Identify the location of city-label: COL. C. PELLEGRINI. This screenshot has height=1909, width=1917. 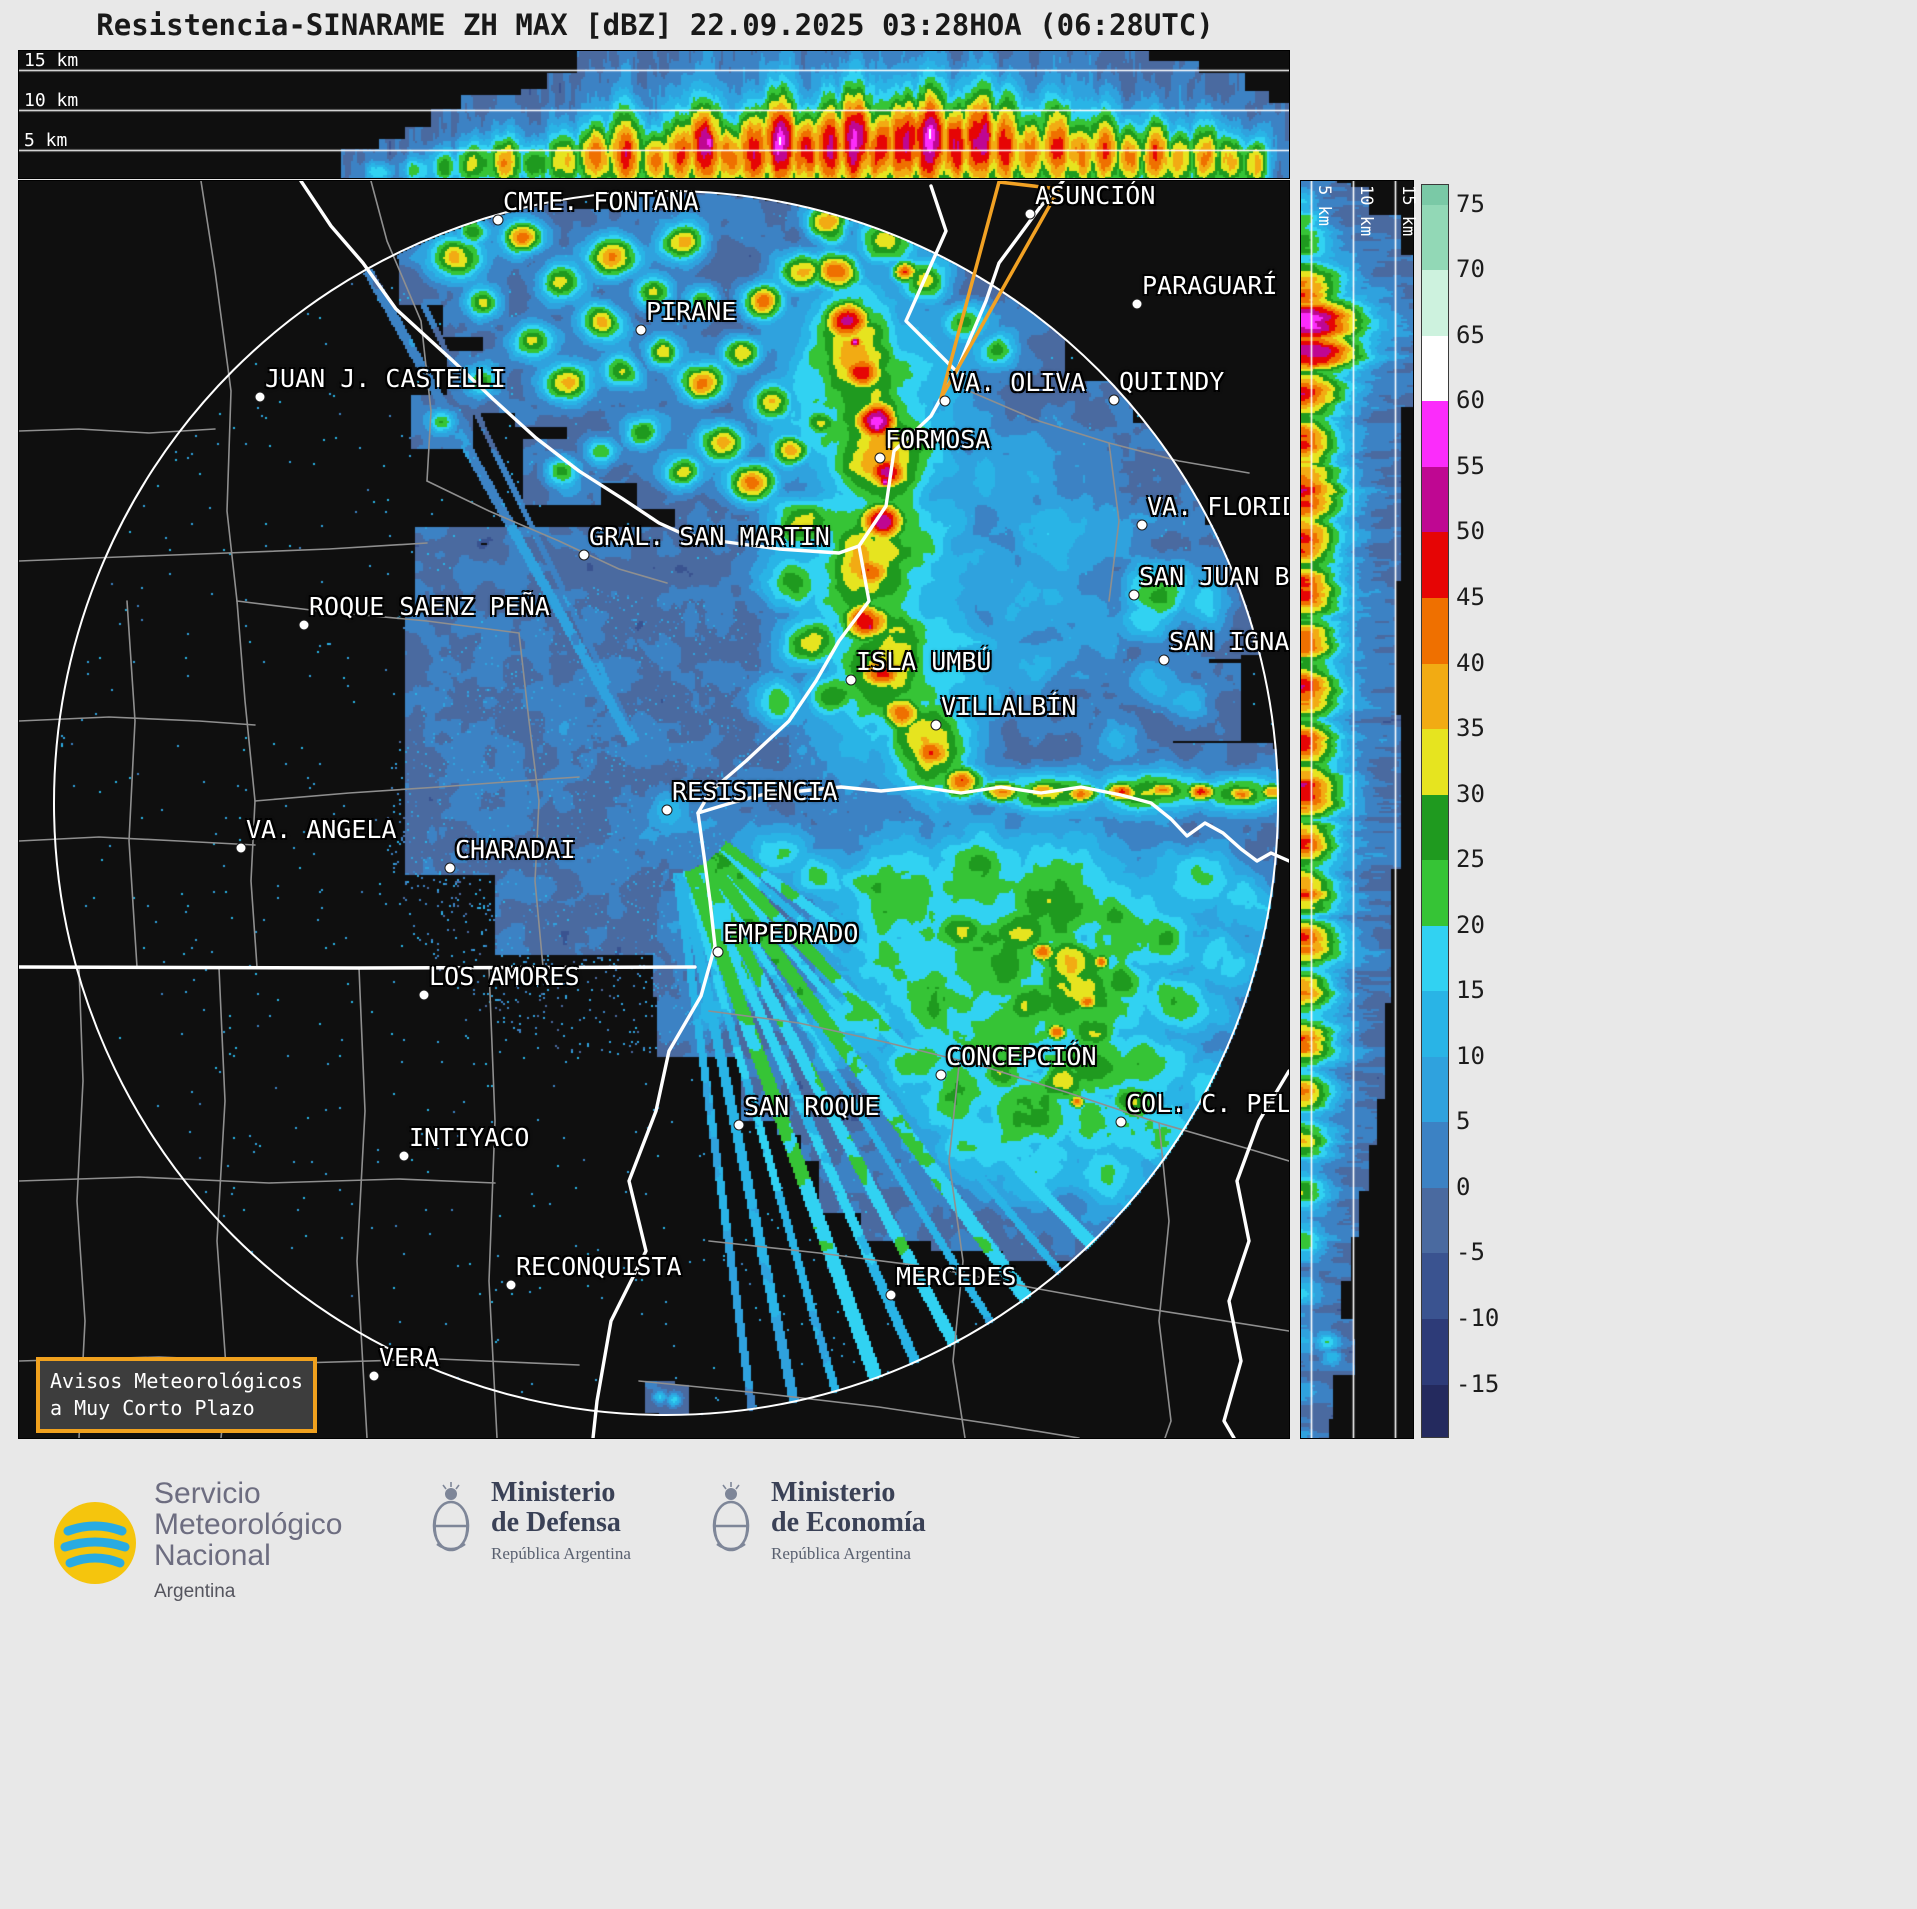
(1207, 1103).